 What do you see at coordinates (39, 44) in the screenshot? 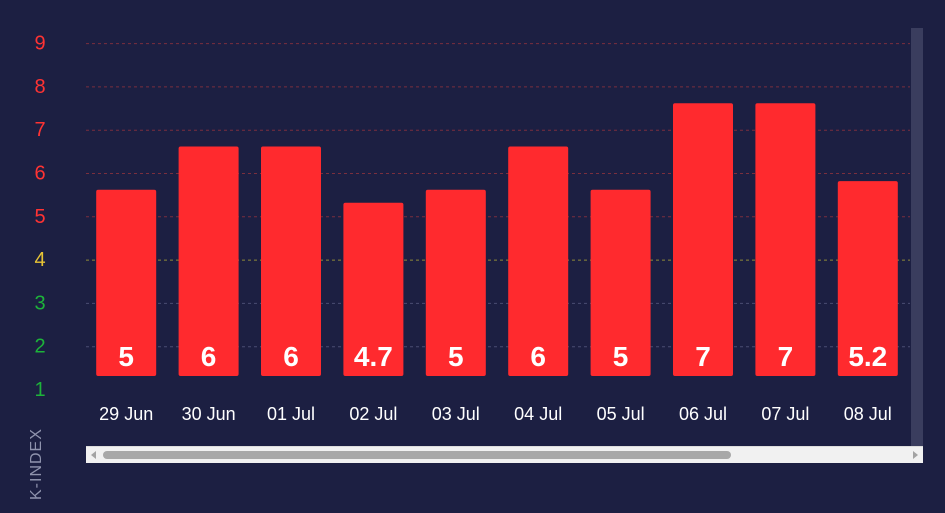
I see `y-tick-label: 9` at bounding box center [39, 44].